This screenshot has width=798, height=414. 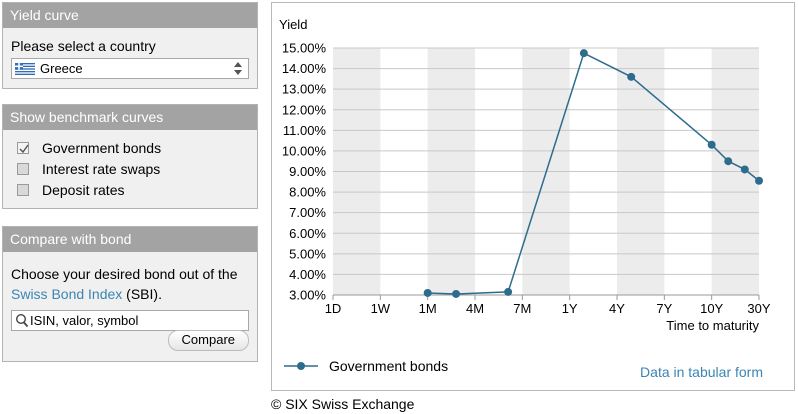 What do you see at coordinates (617, 308) in the screenshot?
I see `x-tick-label: 4Y` at bounding box center [617, 308].